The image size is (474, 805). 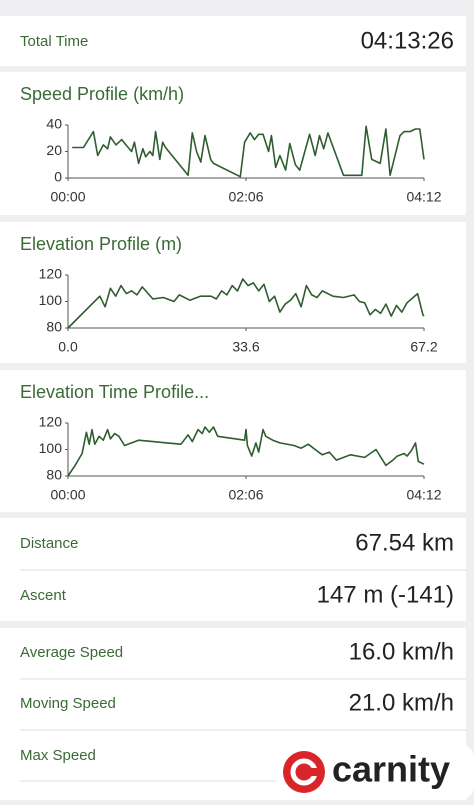 What do you see at coordinates (391, 769) in the screenshot?
I see `watermark: carnity` at bounding box center [391, 769].